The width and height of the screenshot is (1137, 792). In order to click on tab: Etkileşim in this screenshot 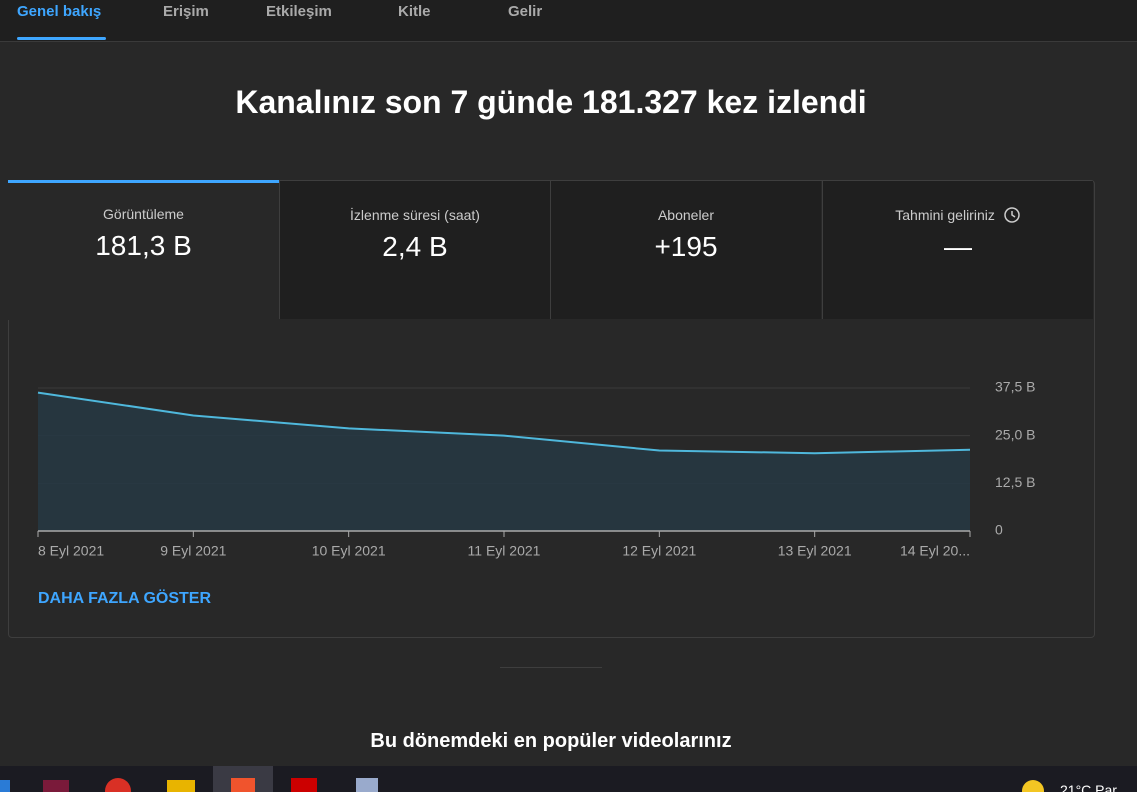, I will do `click(299, 11)`.